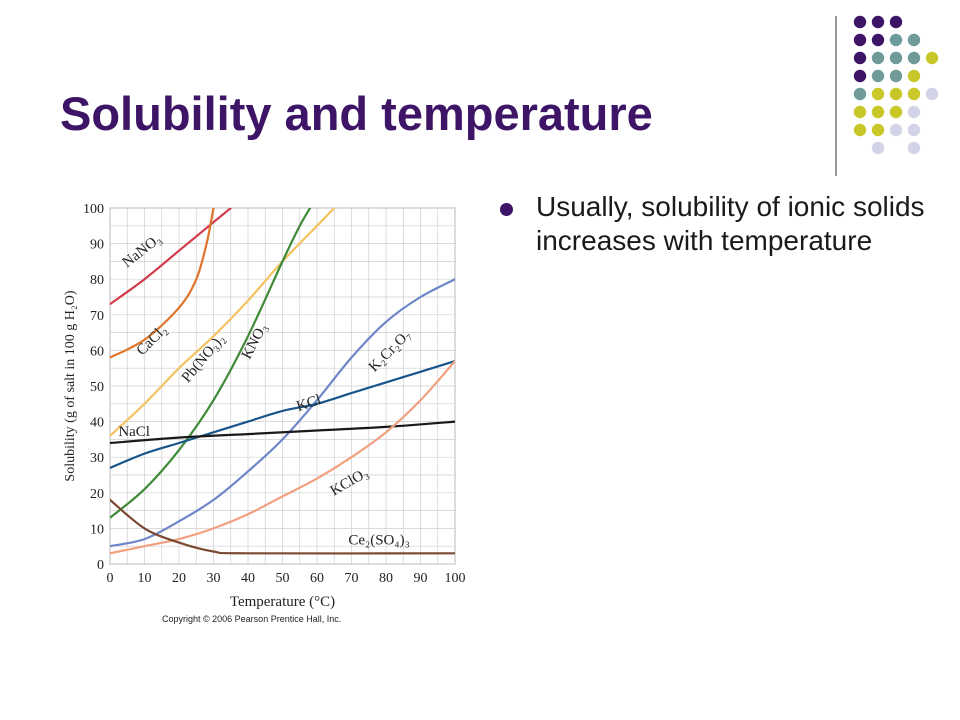 This screenshot has height=720, width=960. What do you see at coordinates (282, 526) in the screenshot?
I see `series-line-ce-so-` at bounding box center [282, 526].